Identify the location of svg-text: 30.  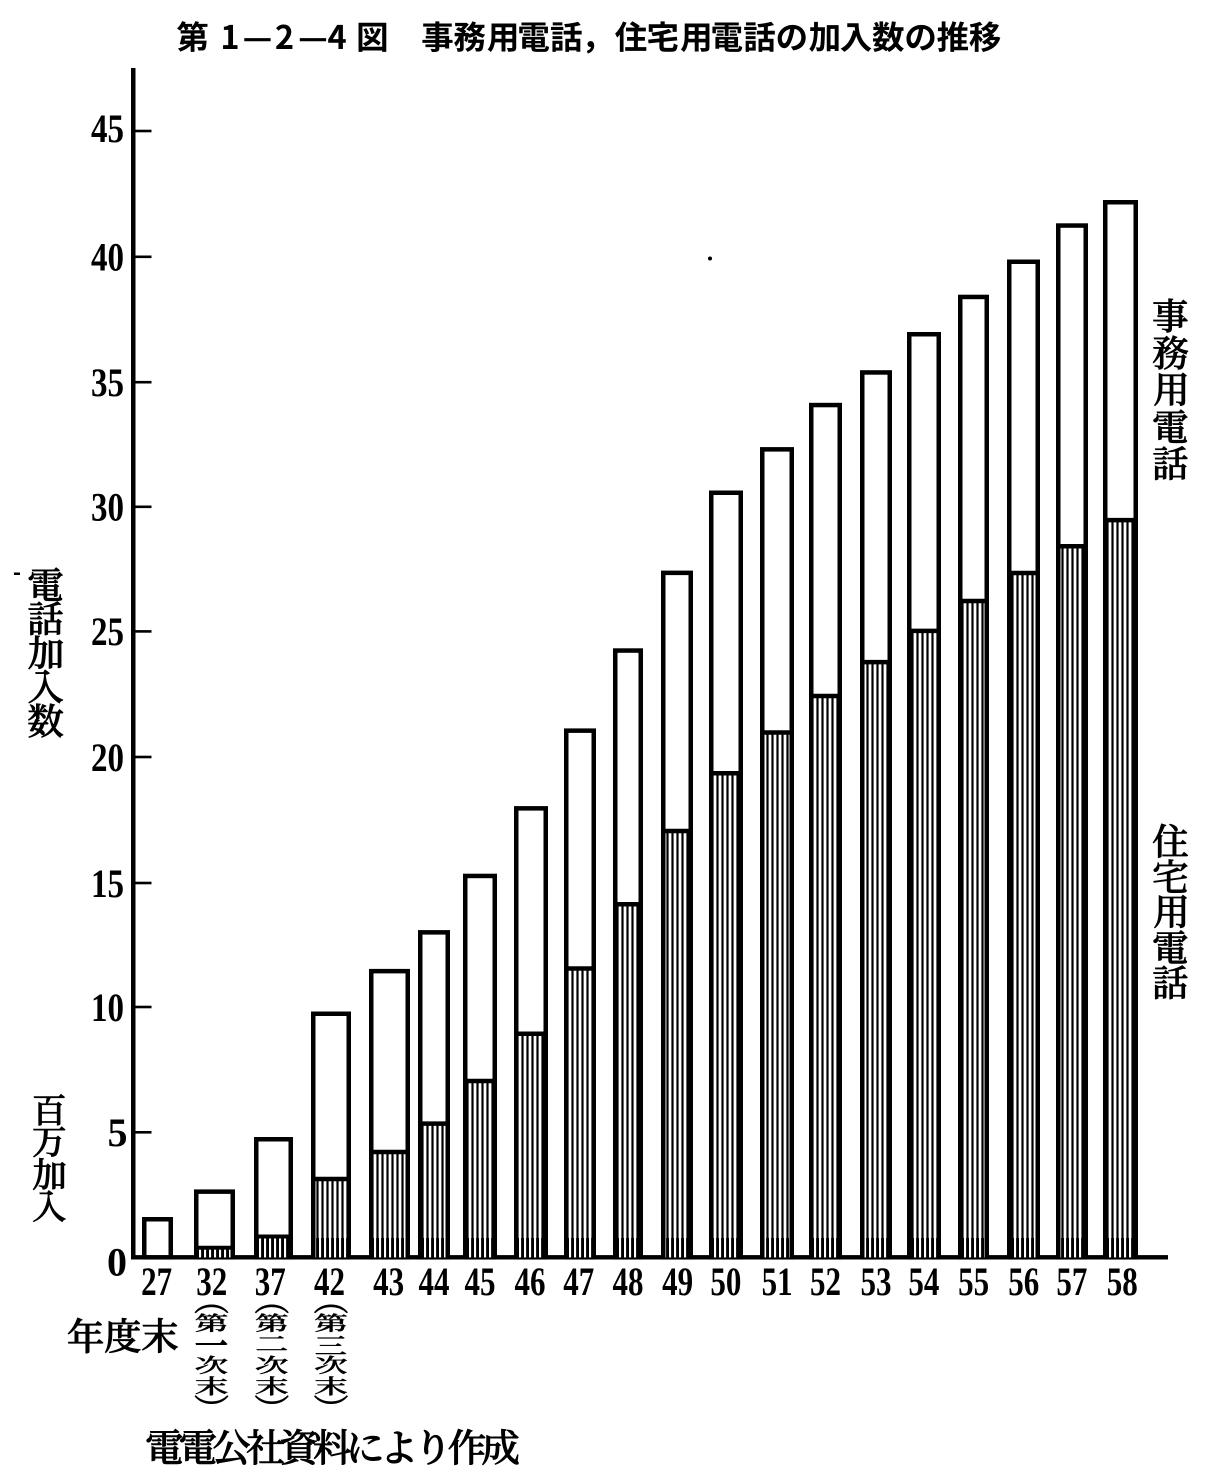
(107, 507).